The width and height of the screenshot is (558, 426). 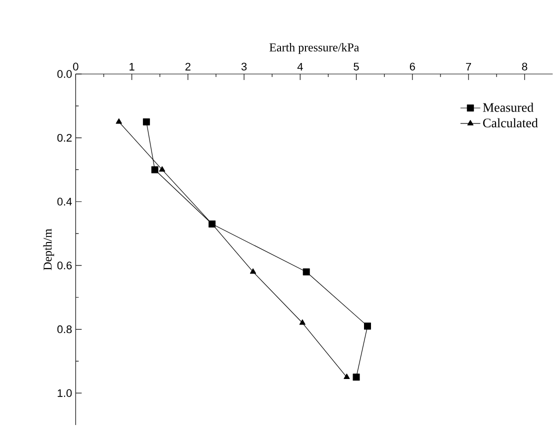 I want to click on y-tick-label: 0.4, so click(x=64, y=202).